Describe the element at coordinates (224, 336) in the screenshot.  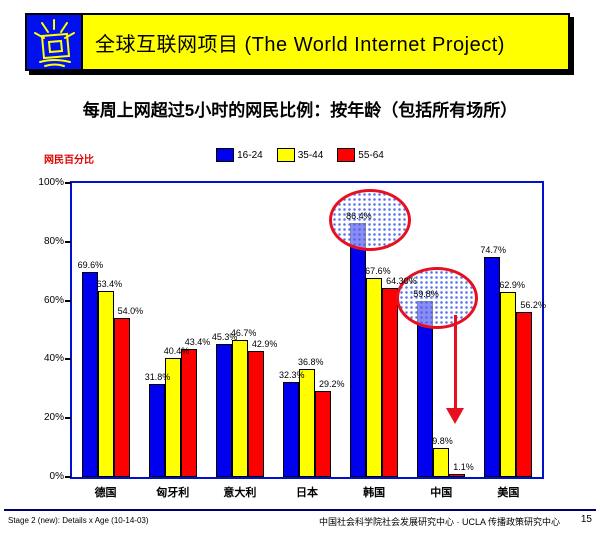
I see `bar-value-label: 45.3%` at that location.